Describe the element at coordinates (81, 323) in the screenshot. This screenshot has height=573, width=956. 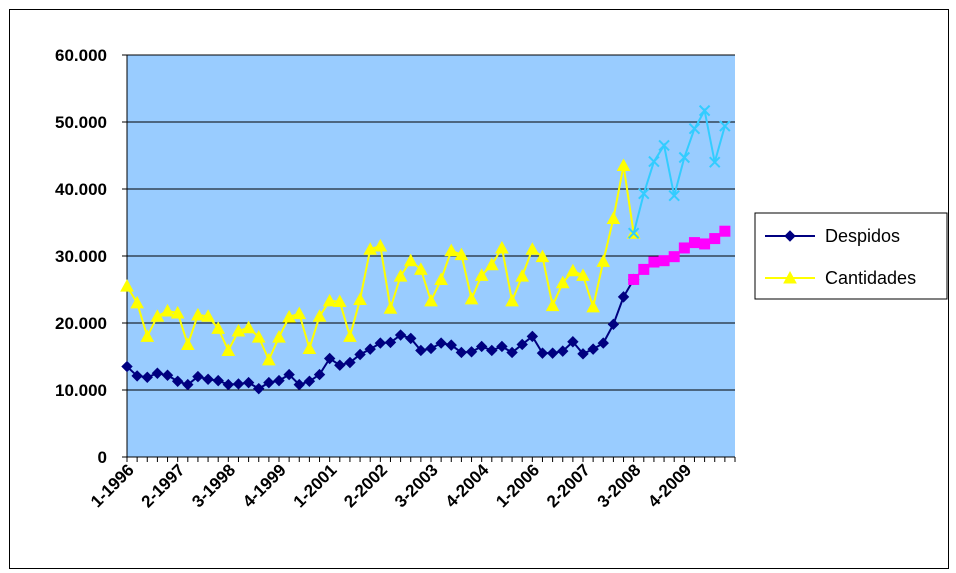
I see `y-tick-label: 20.000` at that location.